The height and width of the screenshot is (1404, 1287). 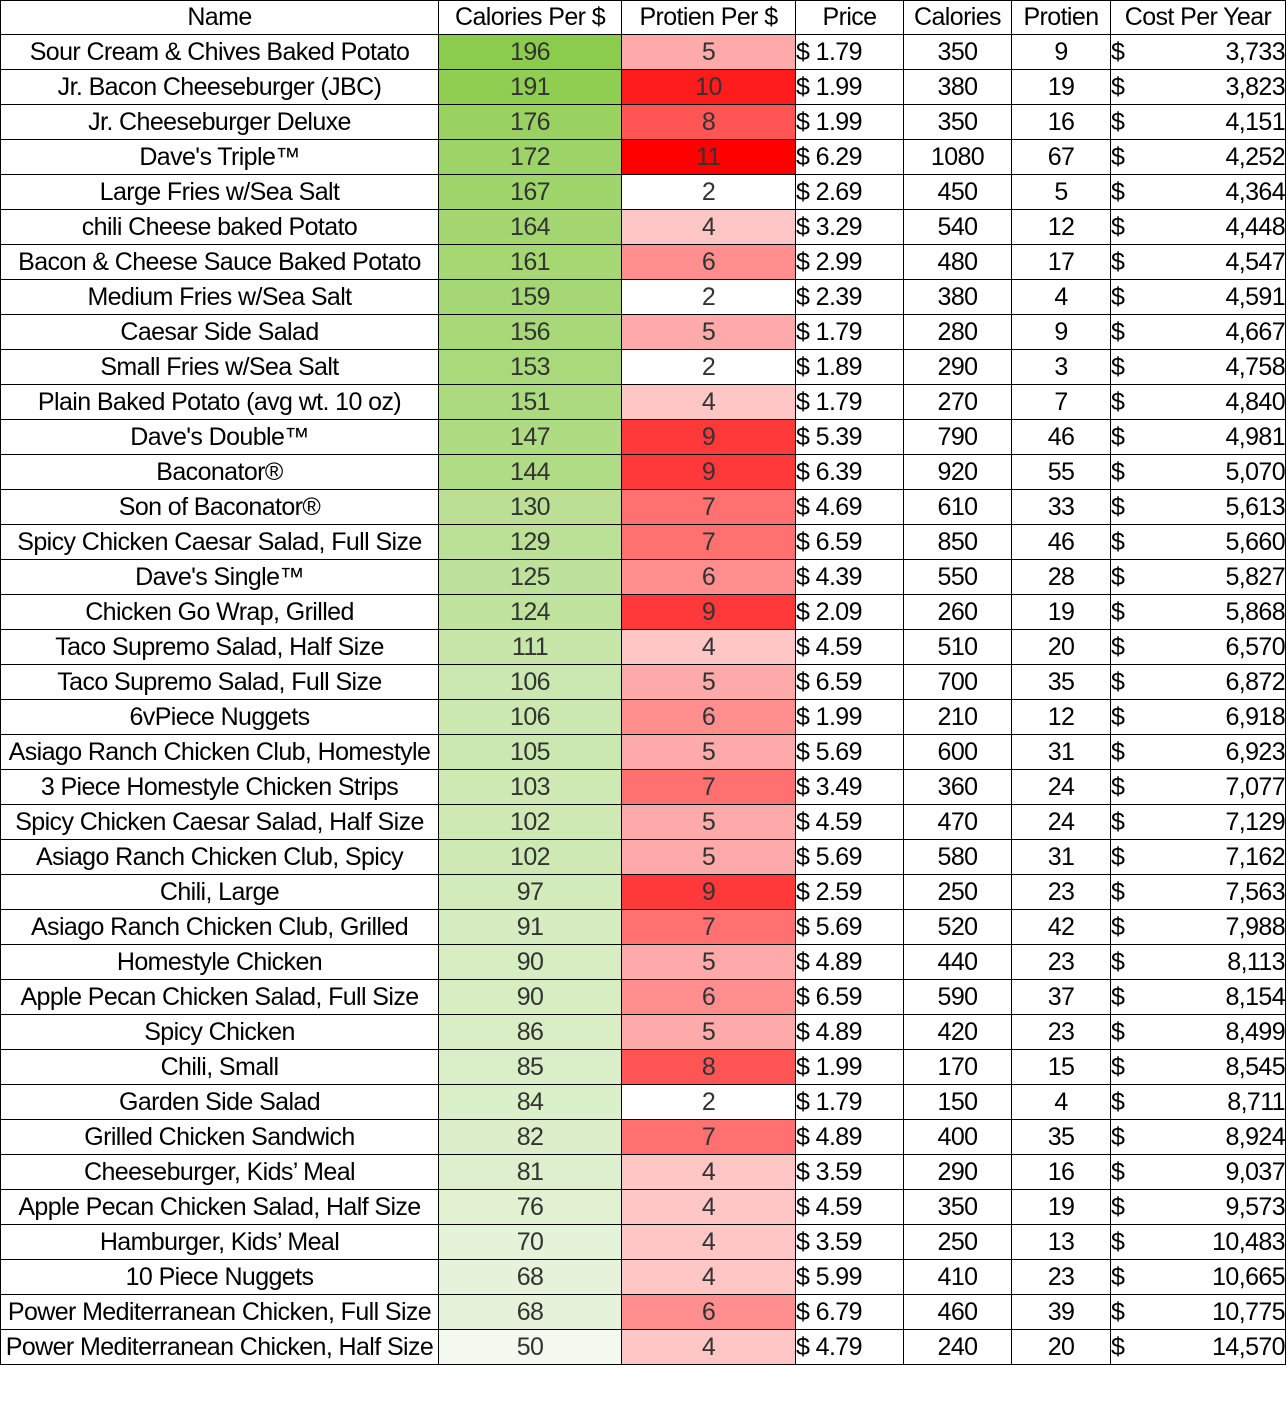 What do you see at coordinates (849, 157) in the screenshot?
I see `cell-price: $ 6.29` at bounding box center [849, 157].